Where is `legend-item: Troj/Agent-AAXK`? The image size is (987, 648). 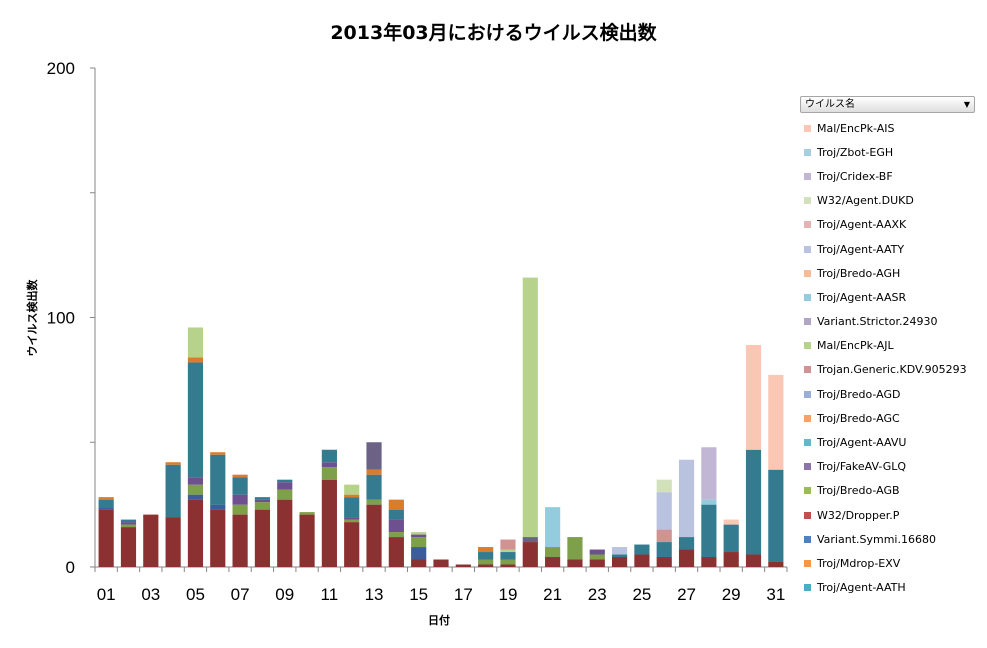 legend-item: Troj/Agent-AAXK is located at coordinates (887, 225).